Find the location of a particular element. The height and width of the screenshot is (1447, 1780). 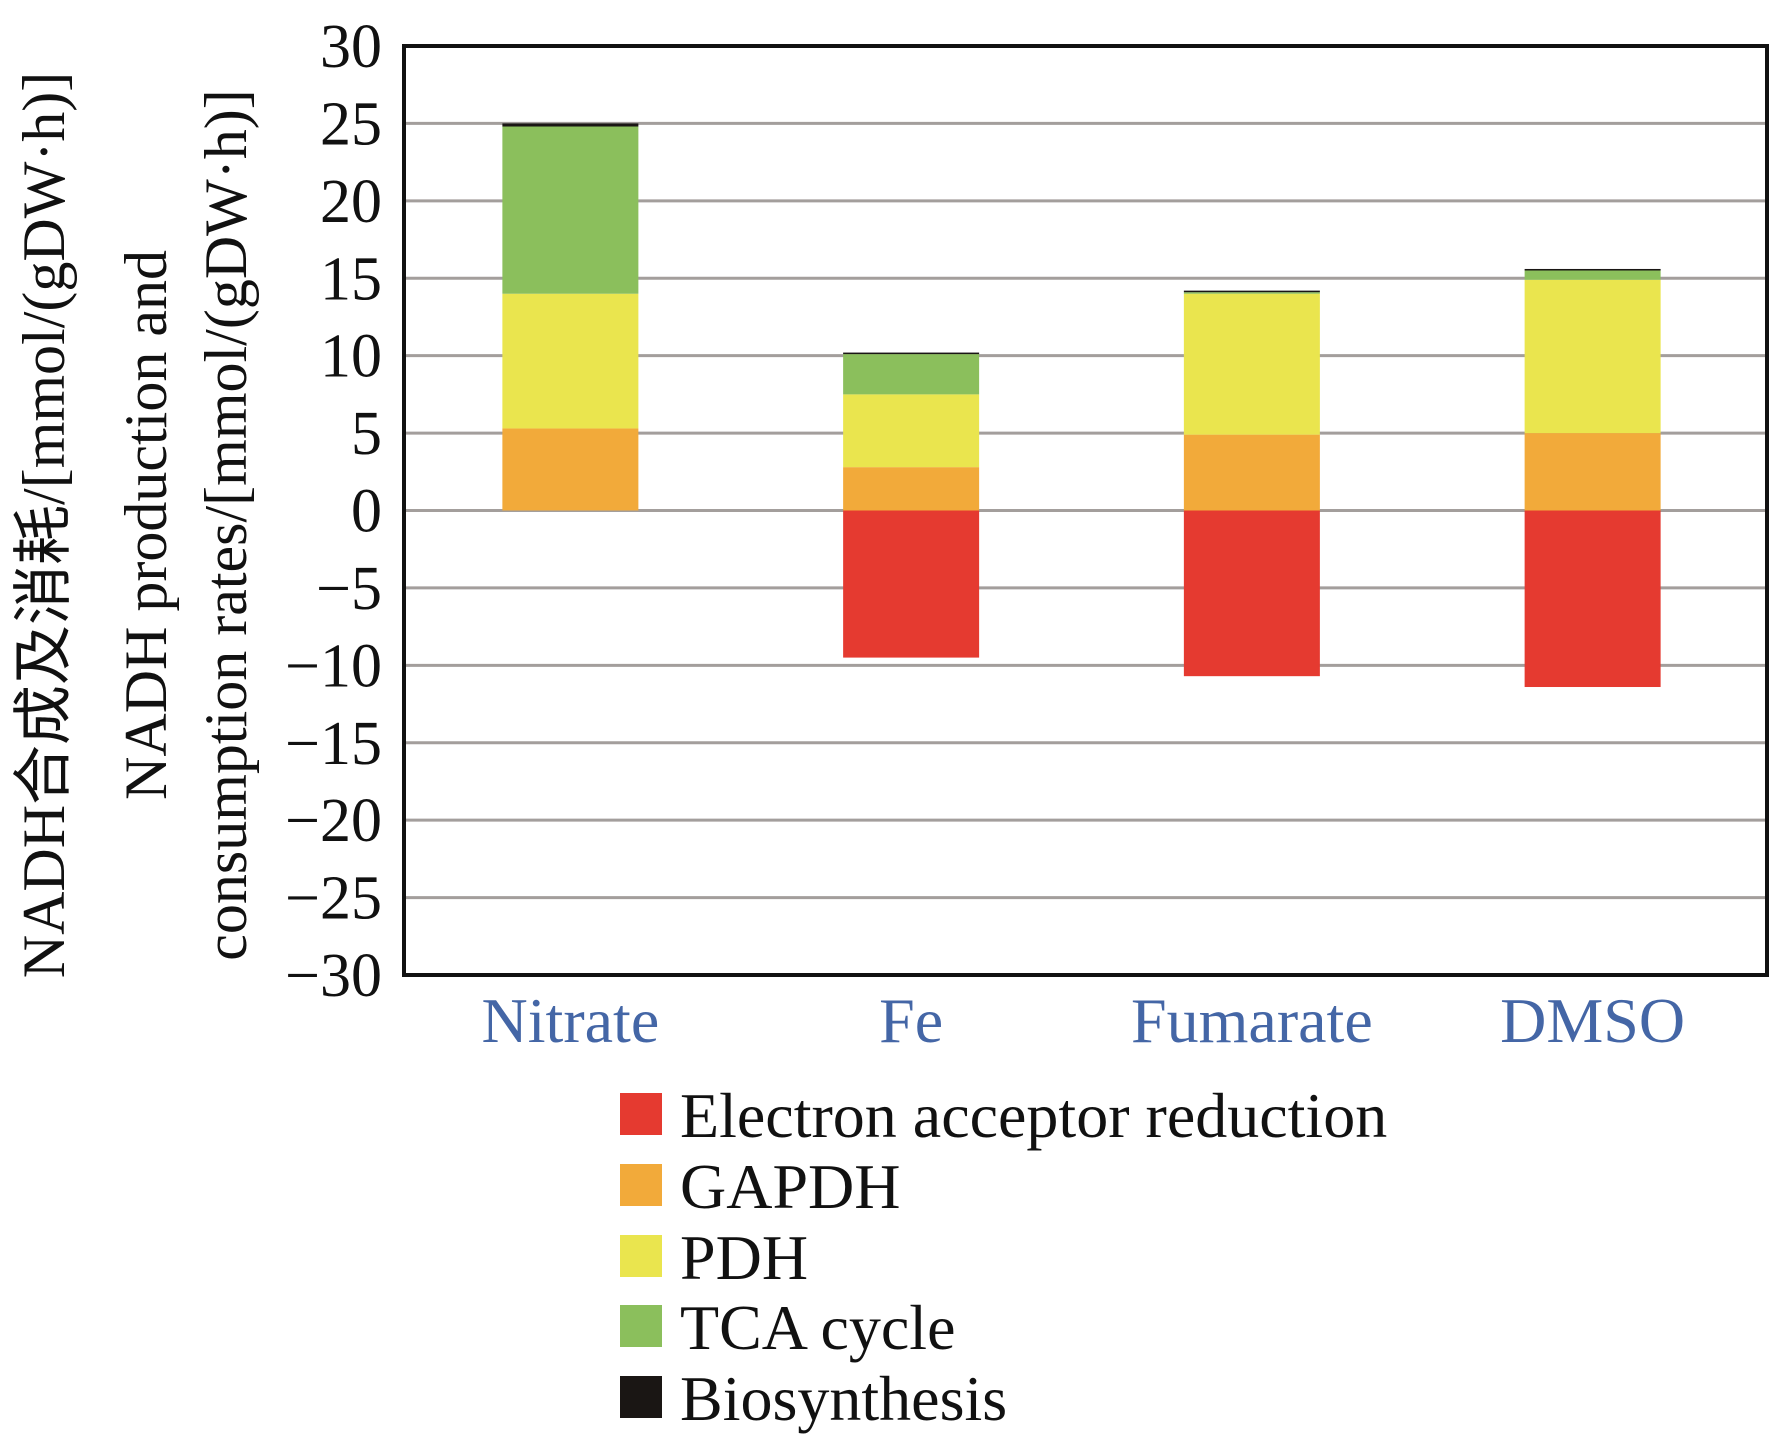

bar-segment-pdh-nitrate is located at coordinates (570, 361).